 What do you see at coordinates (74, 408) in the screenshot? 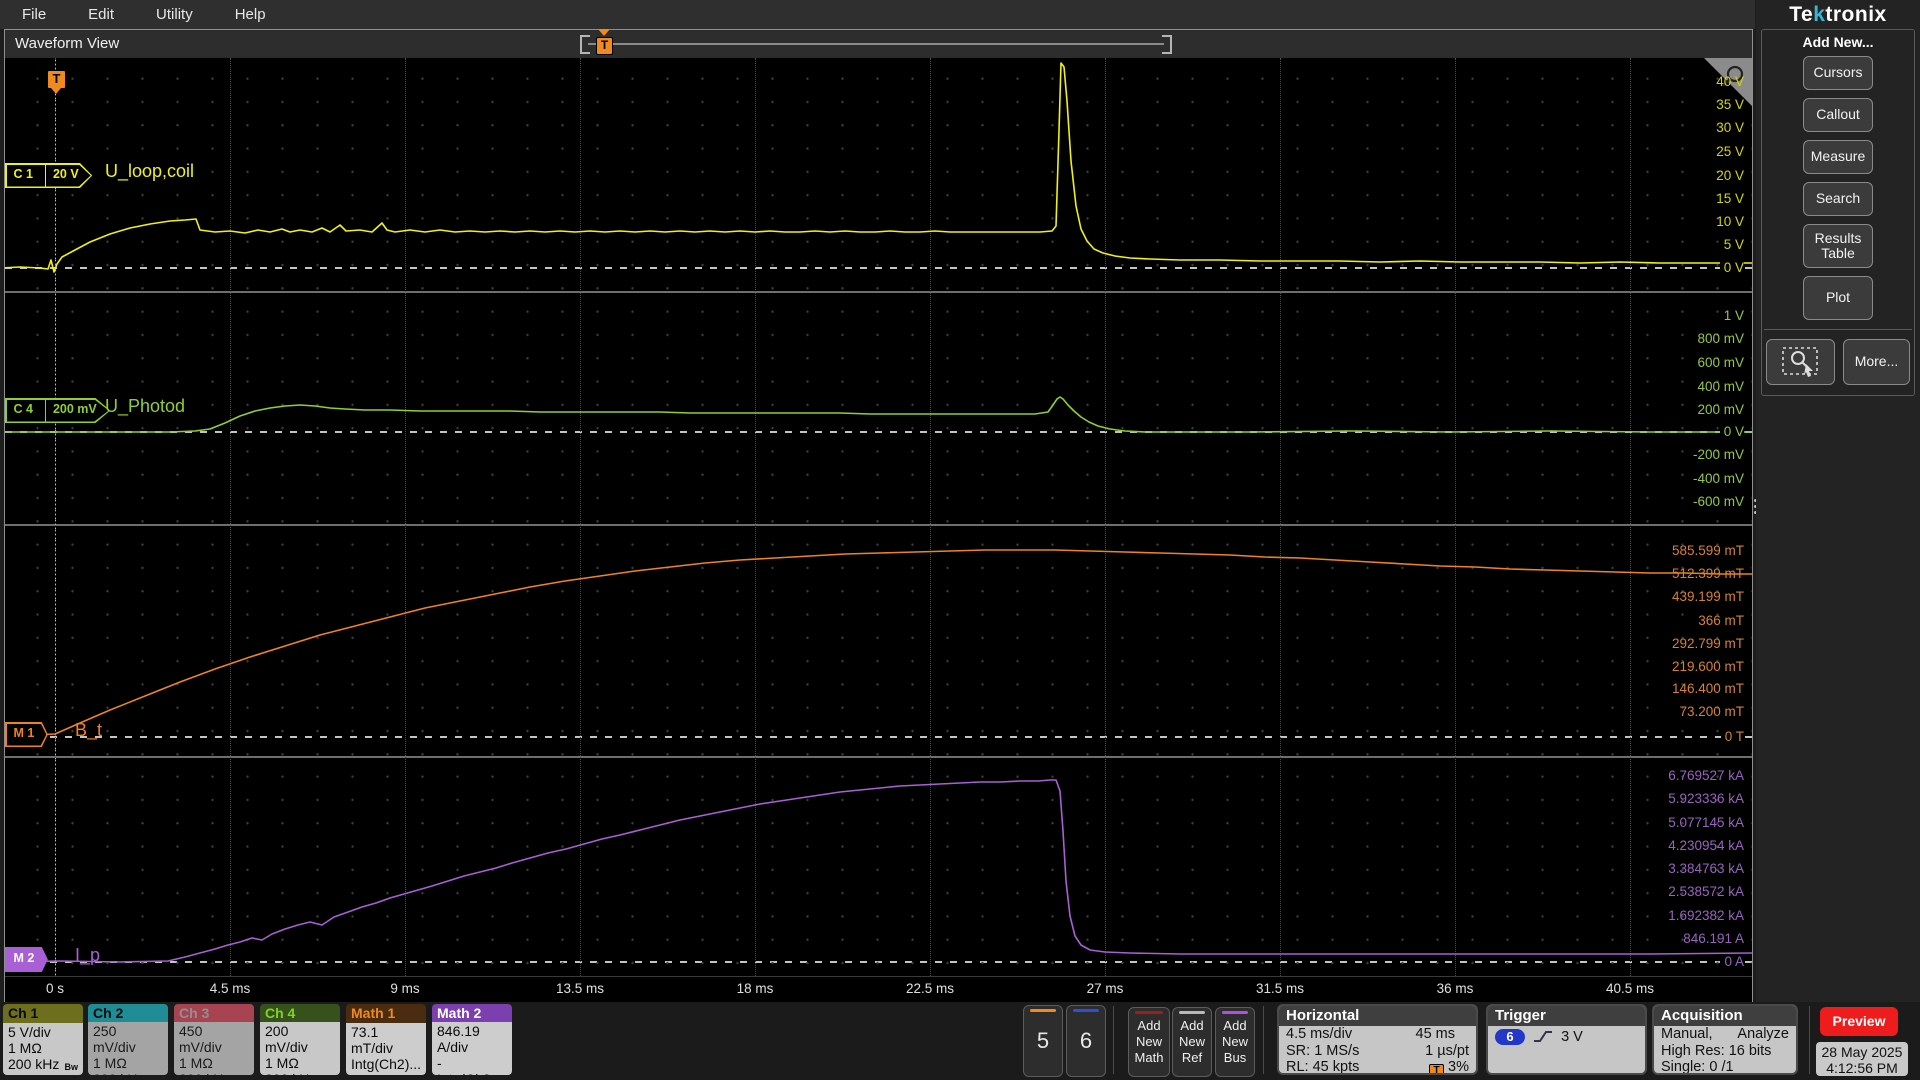
I see `channel-badge-c4-scale: 200 mV` at bounding box center [74, 408].